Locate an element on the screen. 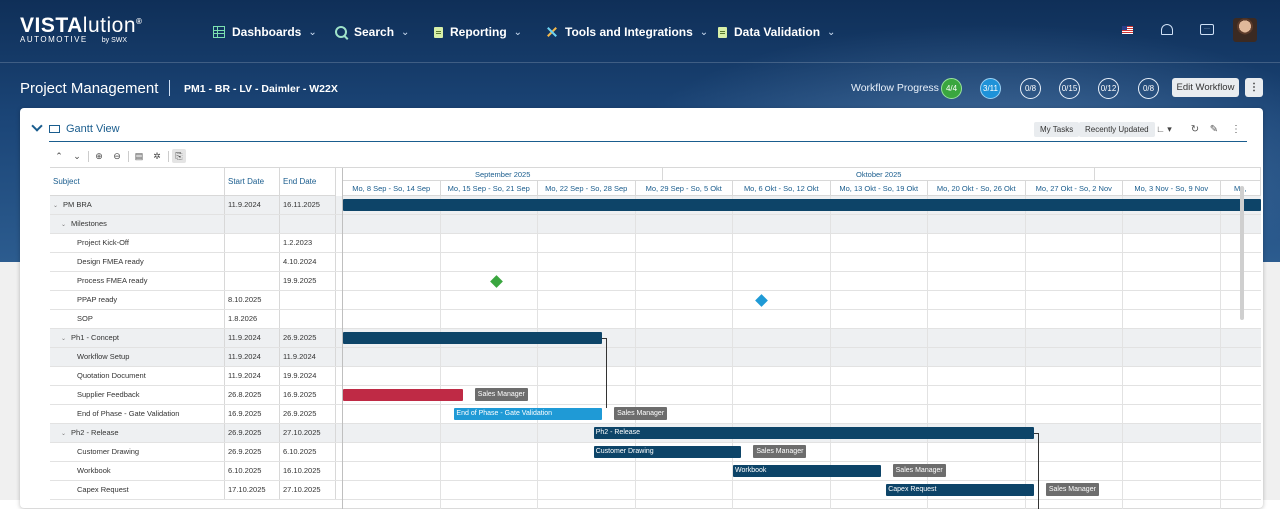 This screenshot has width=1280, height=509. column-header-start-date: Start Date is located at coordinates (252, 182).